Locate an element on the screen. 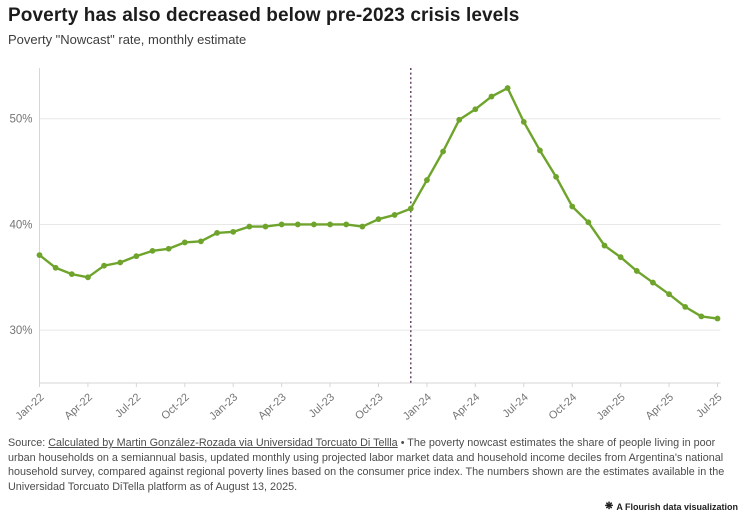 The height and width of the screenshot is (520, 746). x-axis-tick-label: Jul-22 is located at coordinates (128, 405).